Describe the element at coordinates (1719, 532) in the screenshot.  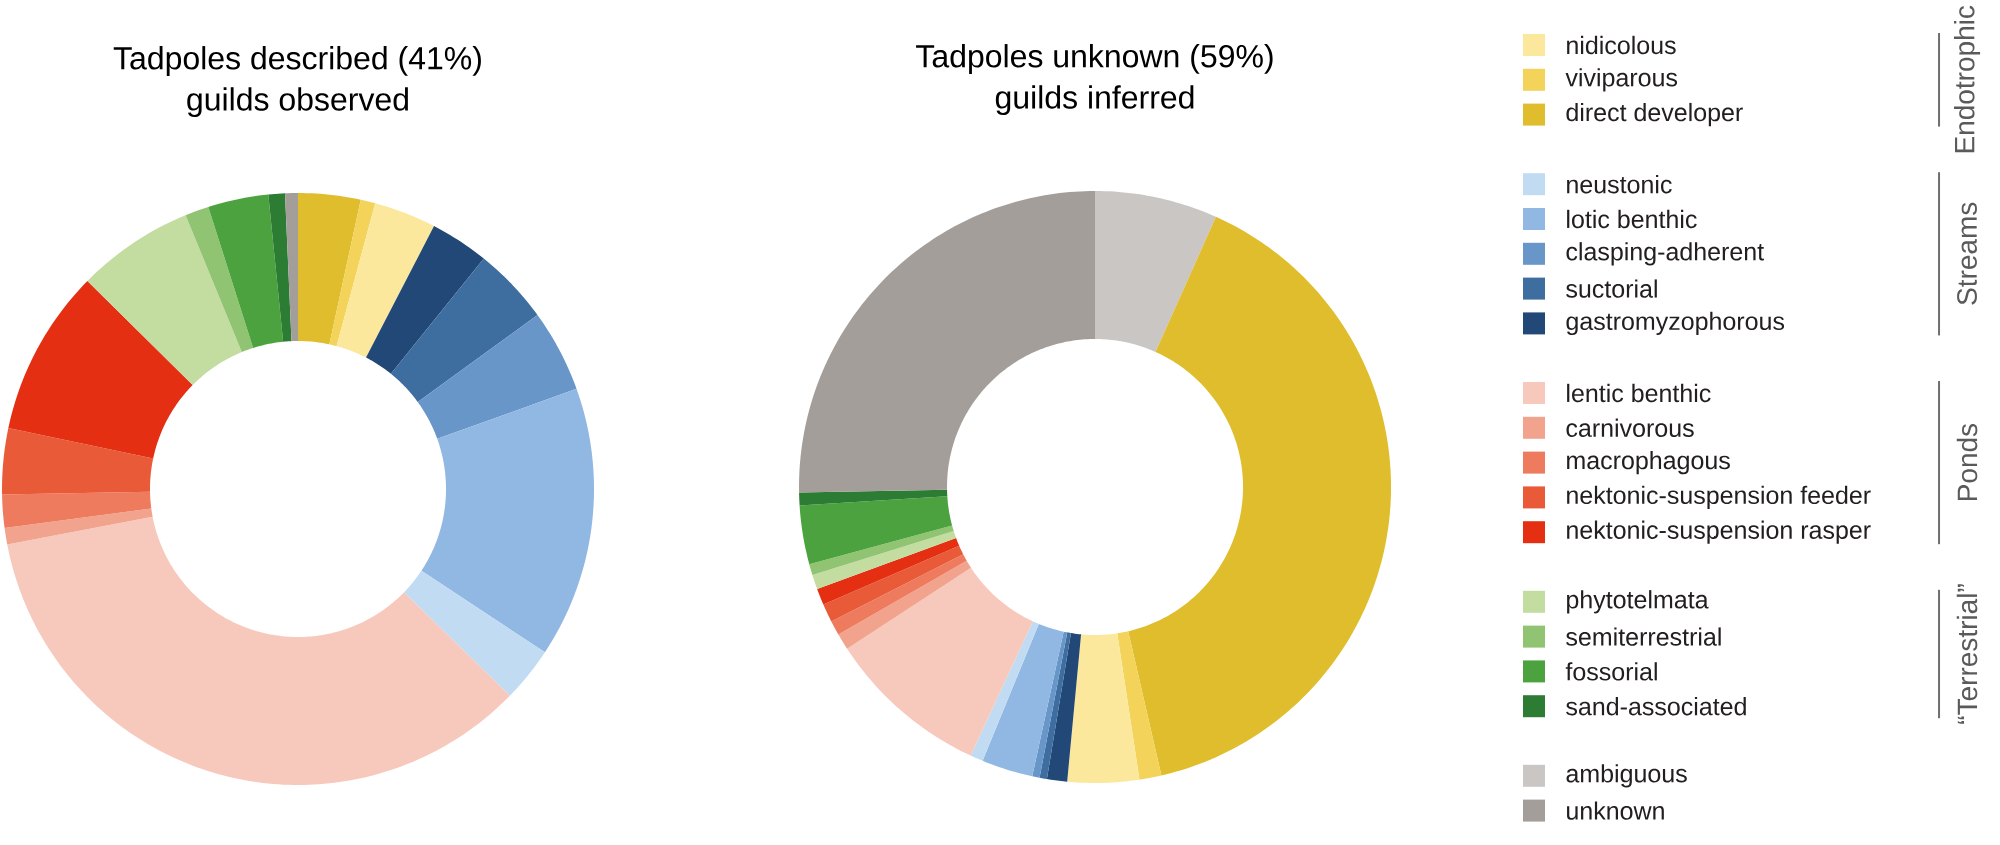
I see `category-label: nektonic-suspension rasper` at that location.